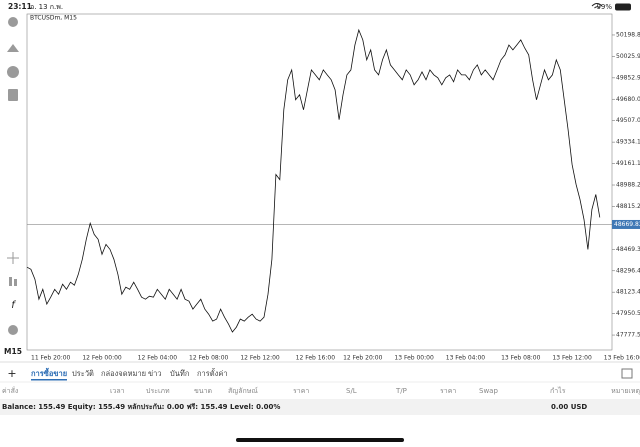 Image resolution: width=640 pixels, height=447 pixels. I want to click on status-battery: 99%, so click(604, 7).